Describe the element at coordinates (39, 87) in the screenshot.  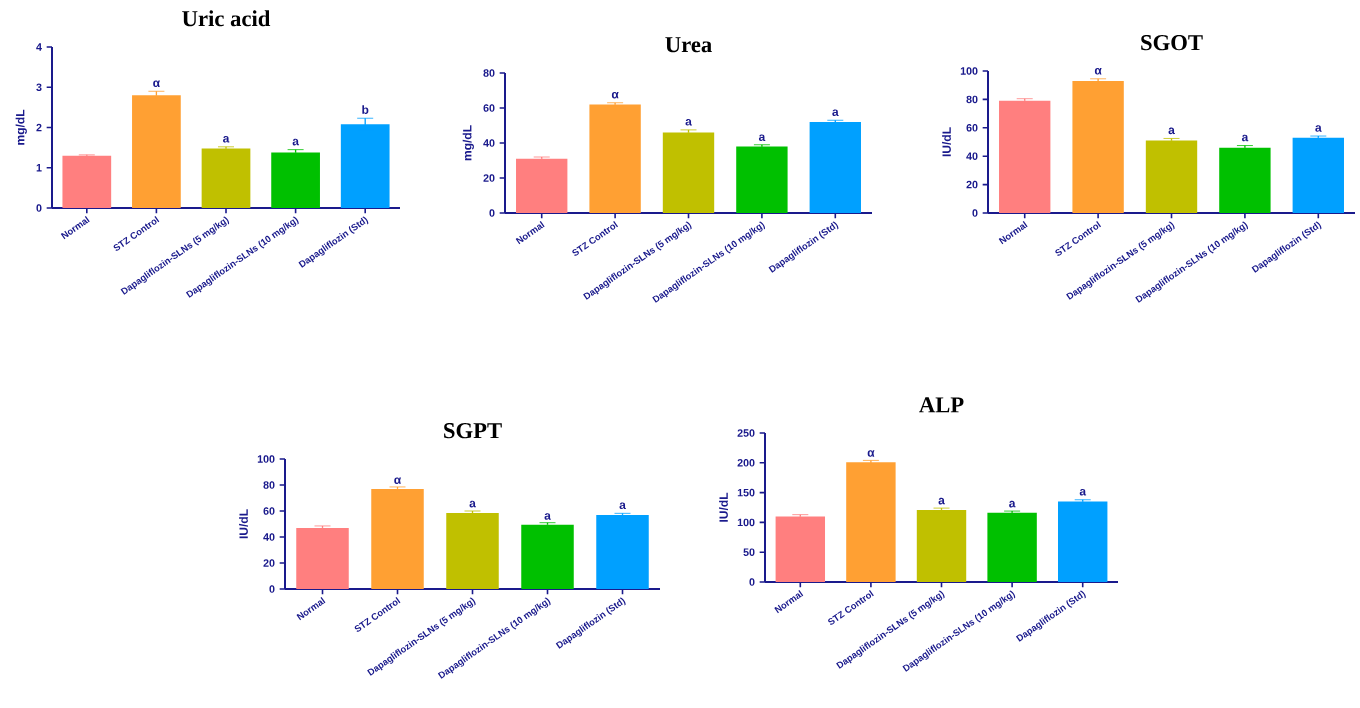
I see `y-tick-label: 3` at that location.